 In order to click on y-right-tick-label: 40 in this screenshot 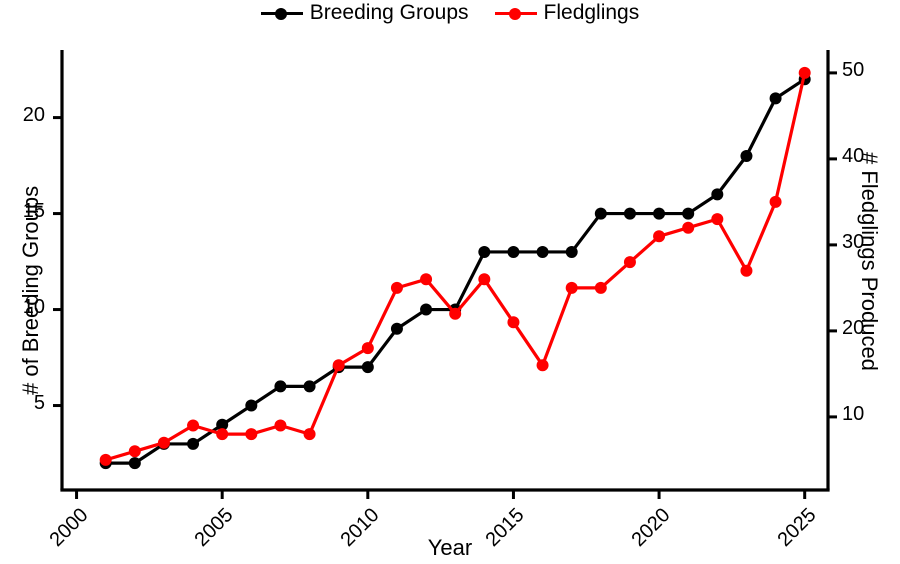, I will do `click(853, 155)`.